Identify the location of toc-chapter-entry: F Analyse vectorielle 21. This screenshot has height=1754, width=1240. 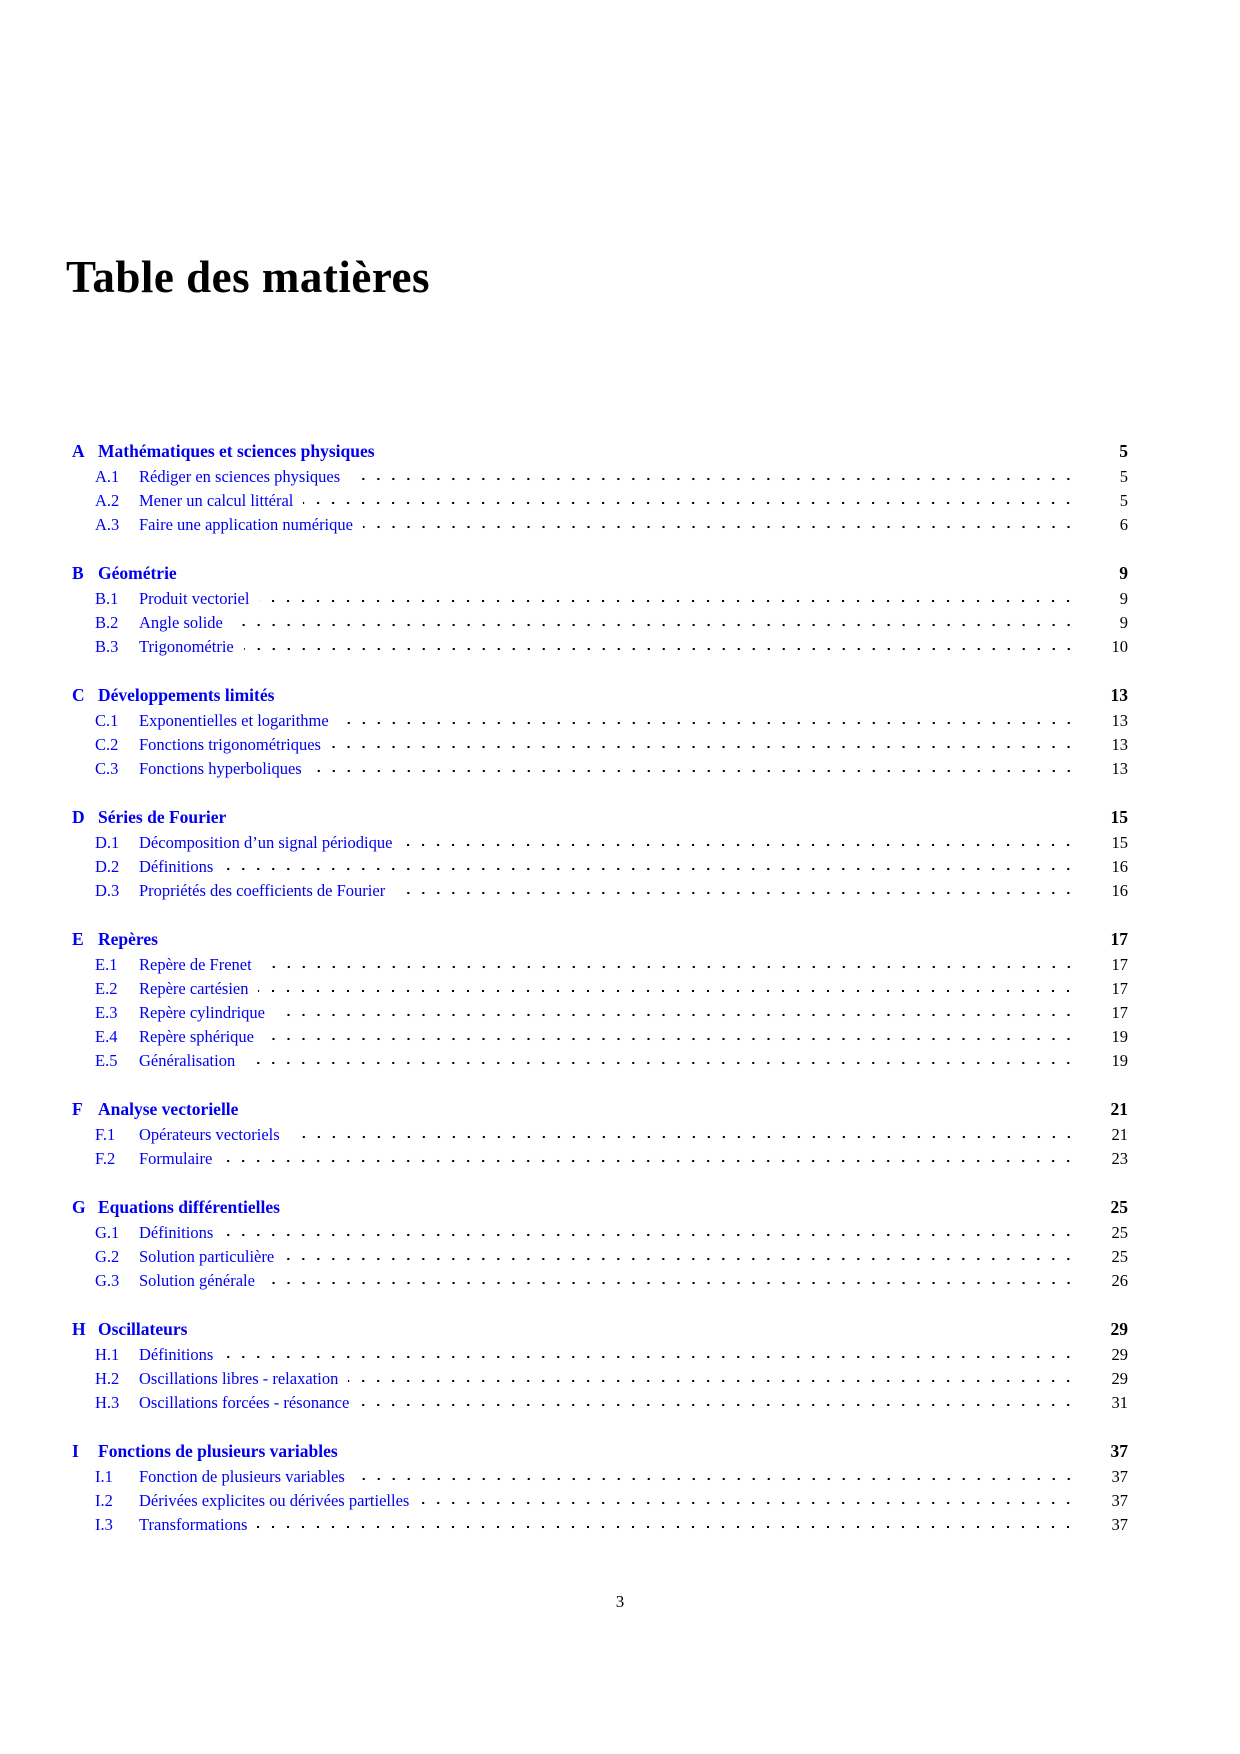
(597, 1109).